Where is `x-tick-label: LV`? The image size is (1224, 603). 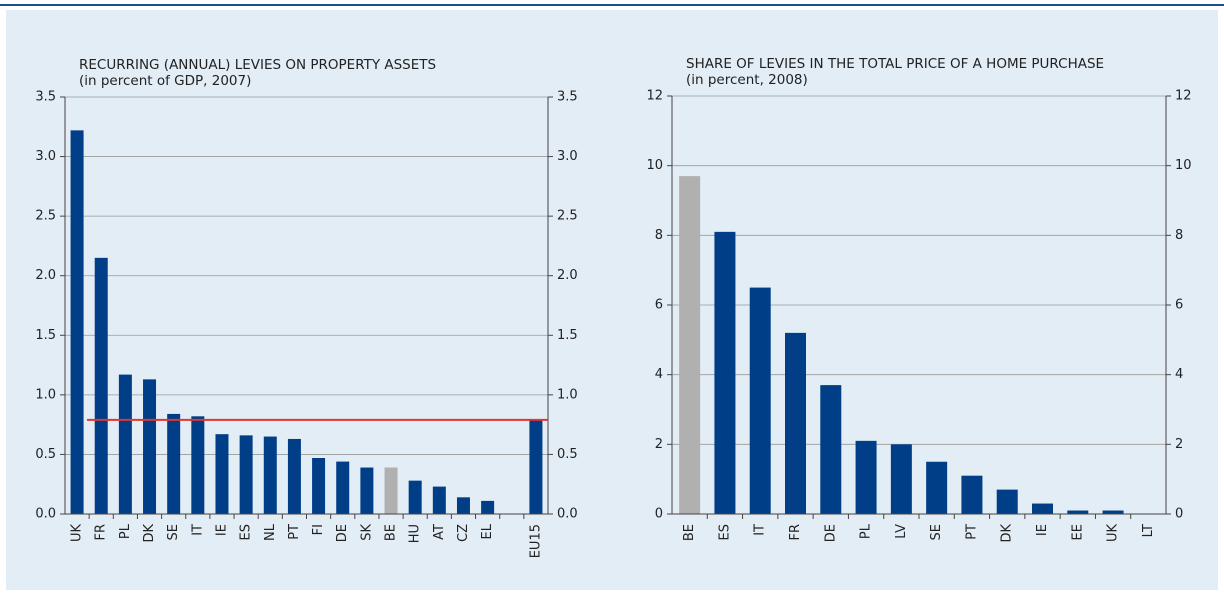 x-tick-label: LV is located at coordinates (901, 531).